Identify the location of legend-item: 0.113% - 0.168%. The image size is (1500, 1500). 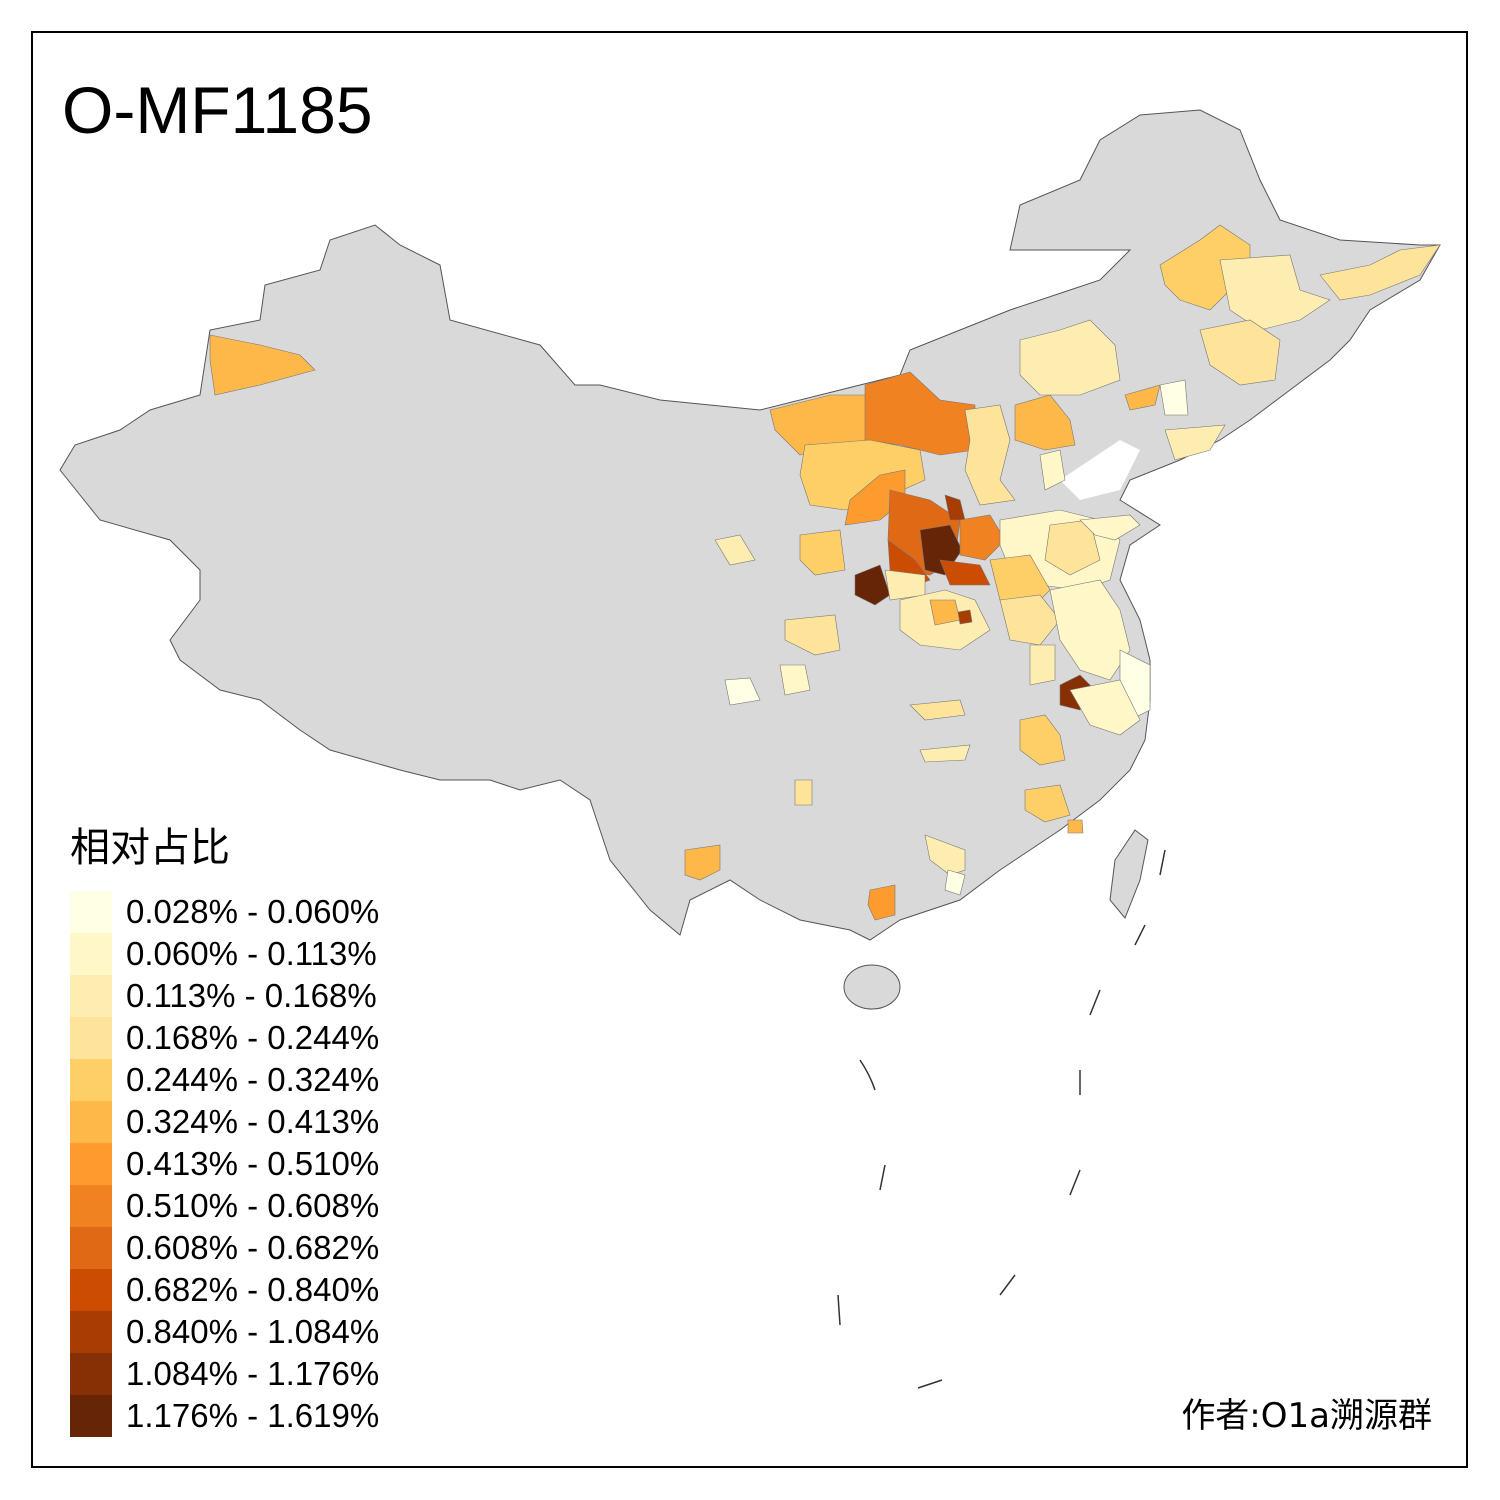
(224, 996).